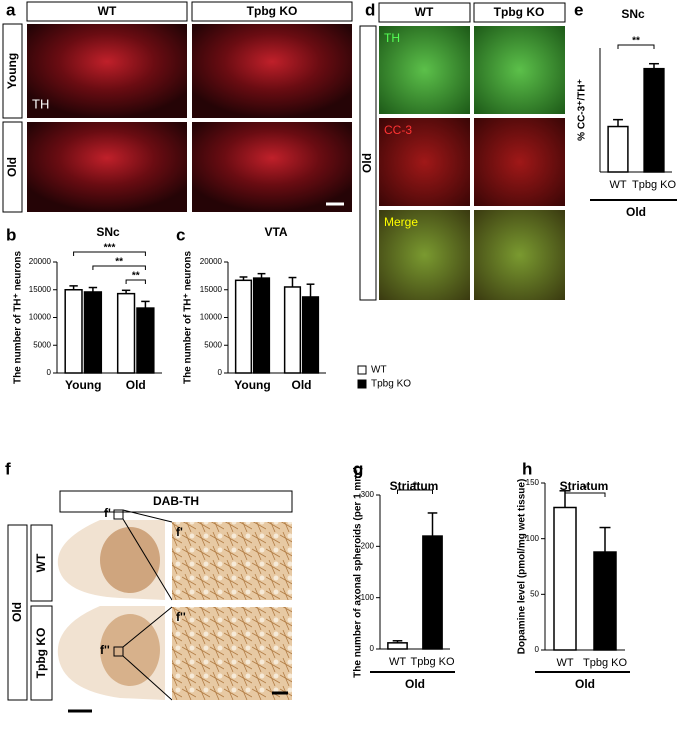 The image size is (685, 746). What do you see at coordinates (370, 9) in the screenshot?
I see `panel-label: d` at bounding box center [370, 9].